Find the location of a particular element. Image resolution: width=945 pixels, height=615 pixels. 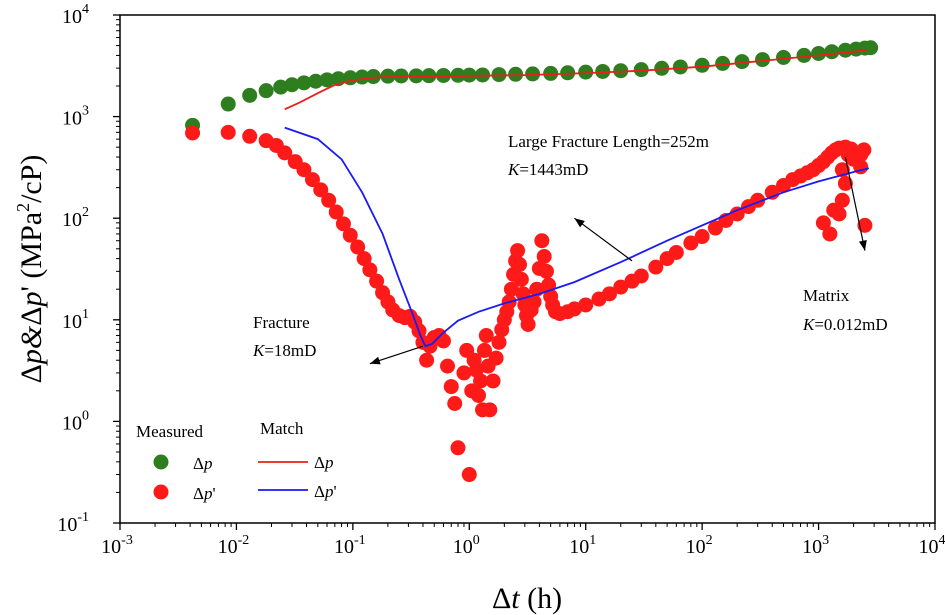

legend-match-header: Match is located at coordinates (282, 428).